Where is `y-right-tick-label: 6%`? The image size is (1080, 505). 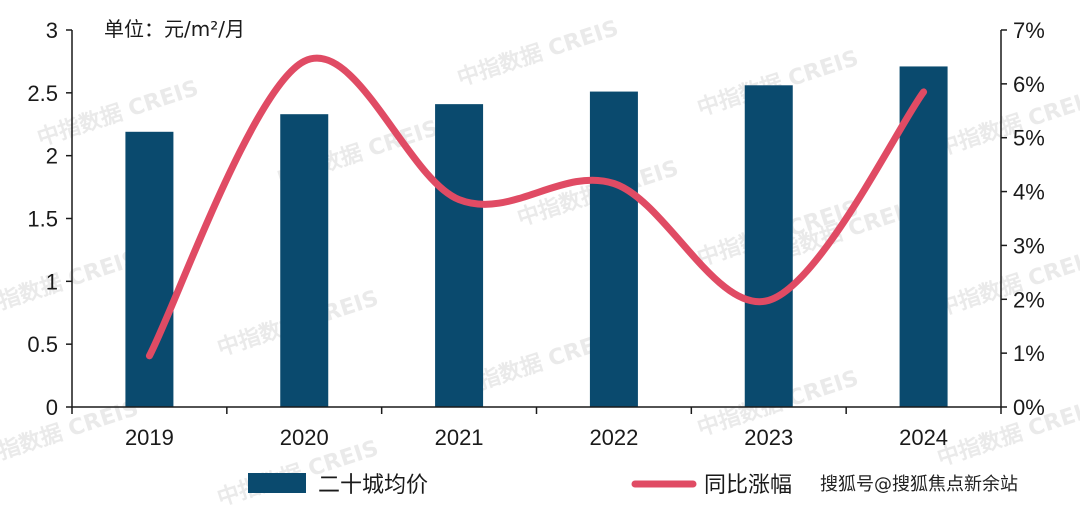 y-right-tick-label: 6% is located at coordinates (1029, 84).